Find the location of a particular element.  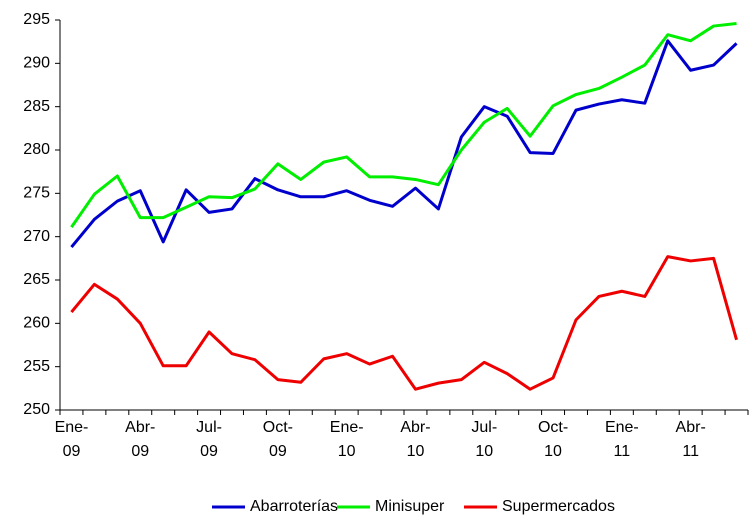

x-tick-label: Oct-09 is located at coordinates (278, 439).